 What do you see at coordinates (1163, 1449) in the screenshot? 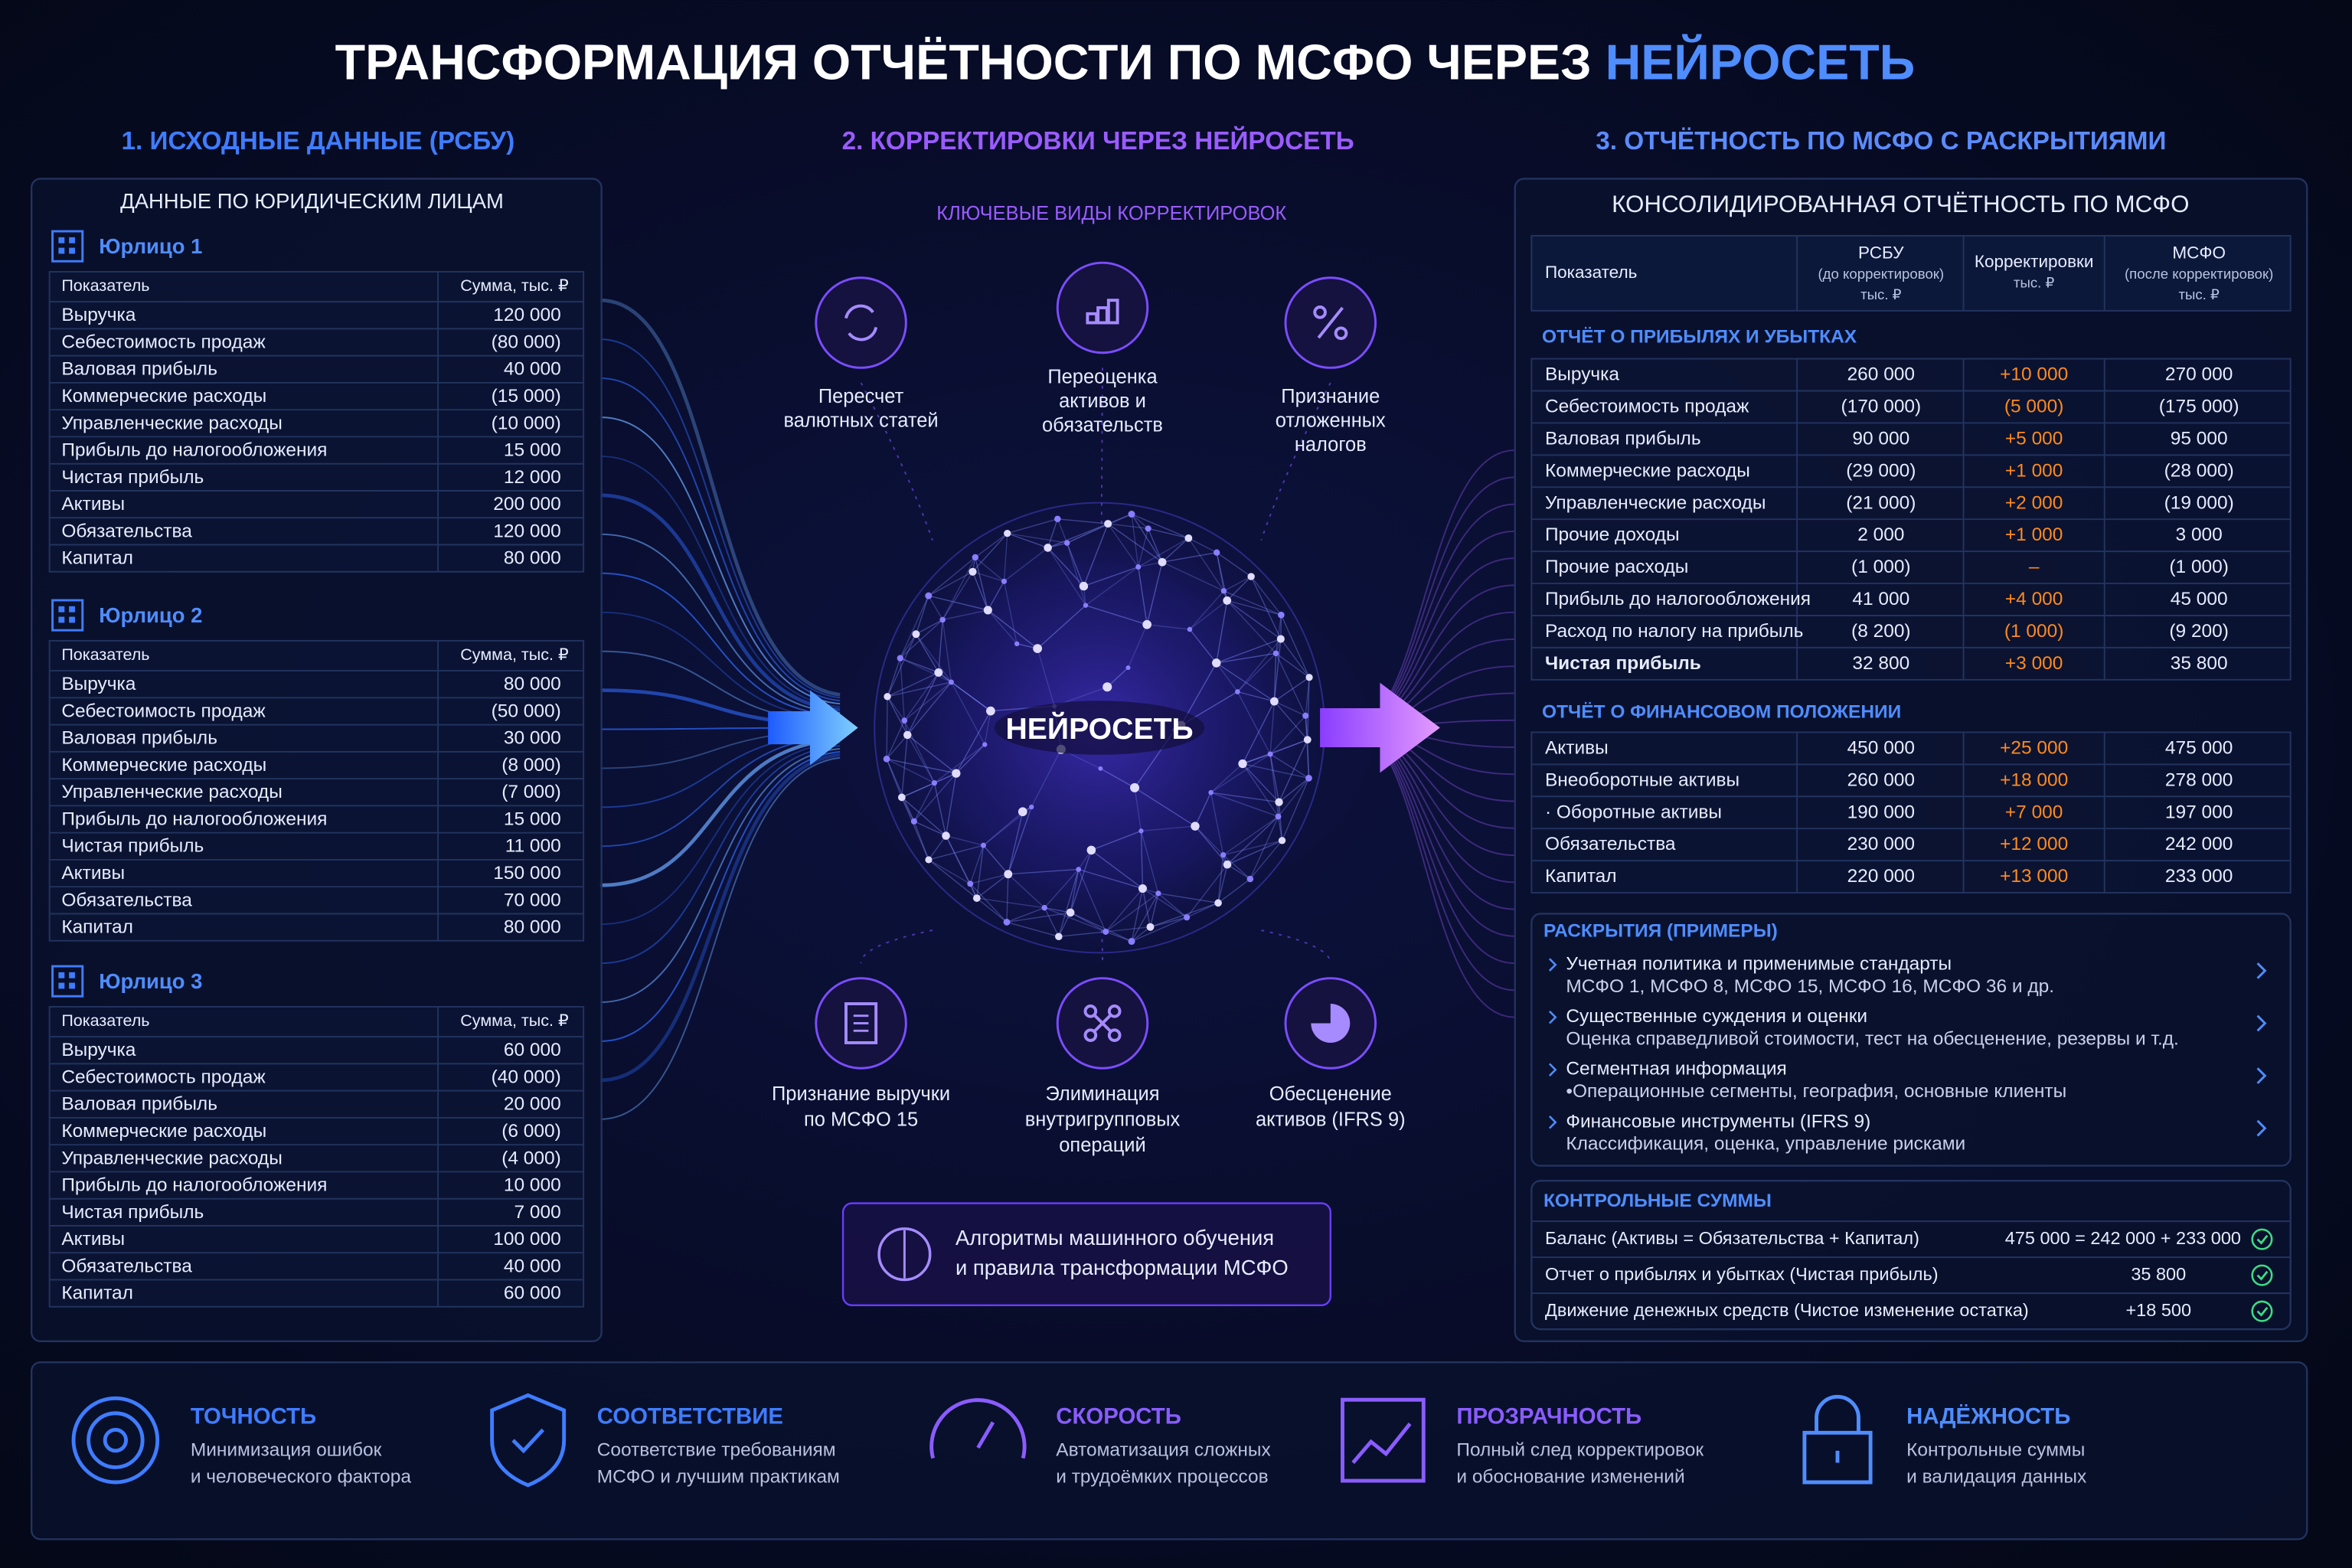
I see `benefit-text: Автоматизация сложных` at bounding box center [1163, 1449].